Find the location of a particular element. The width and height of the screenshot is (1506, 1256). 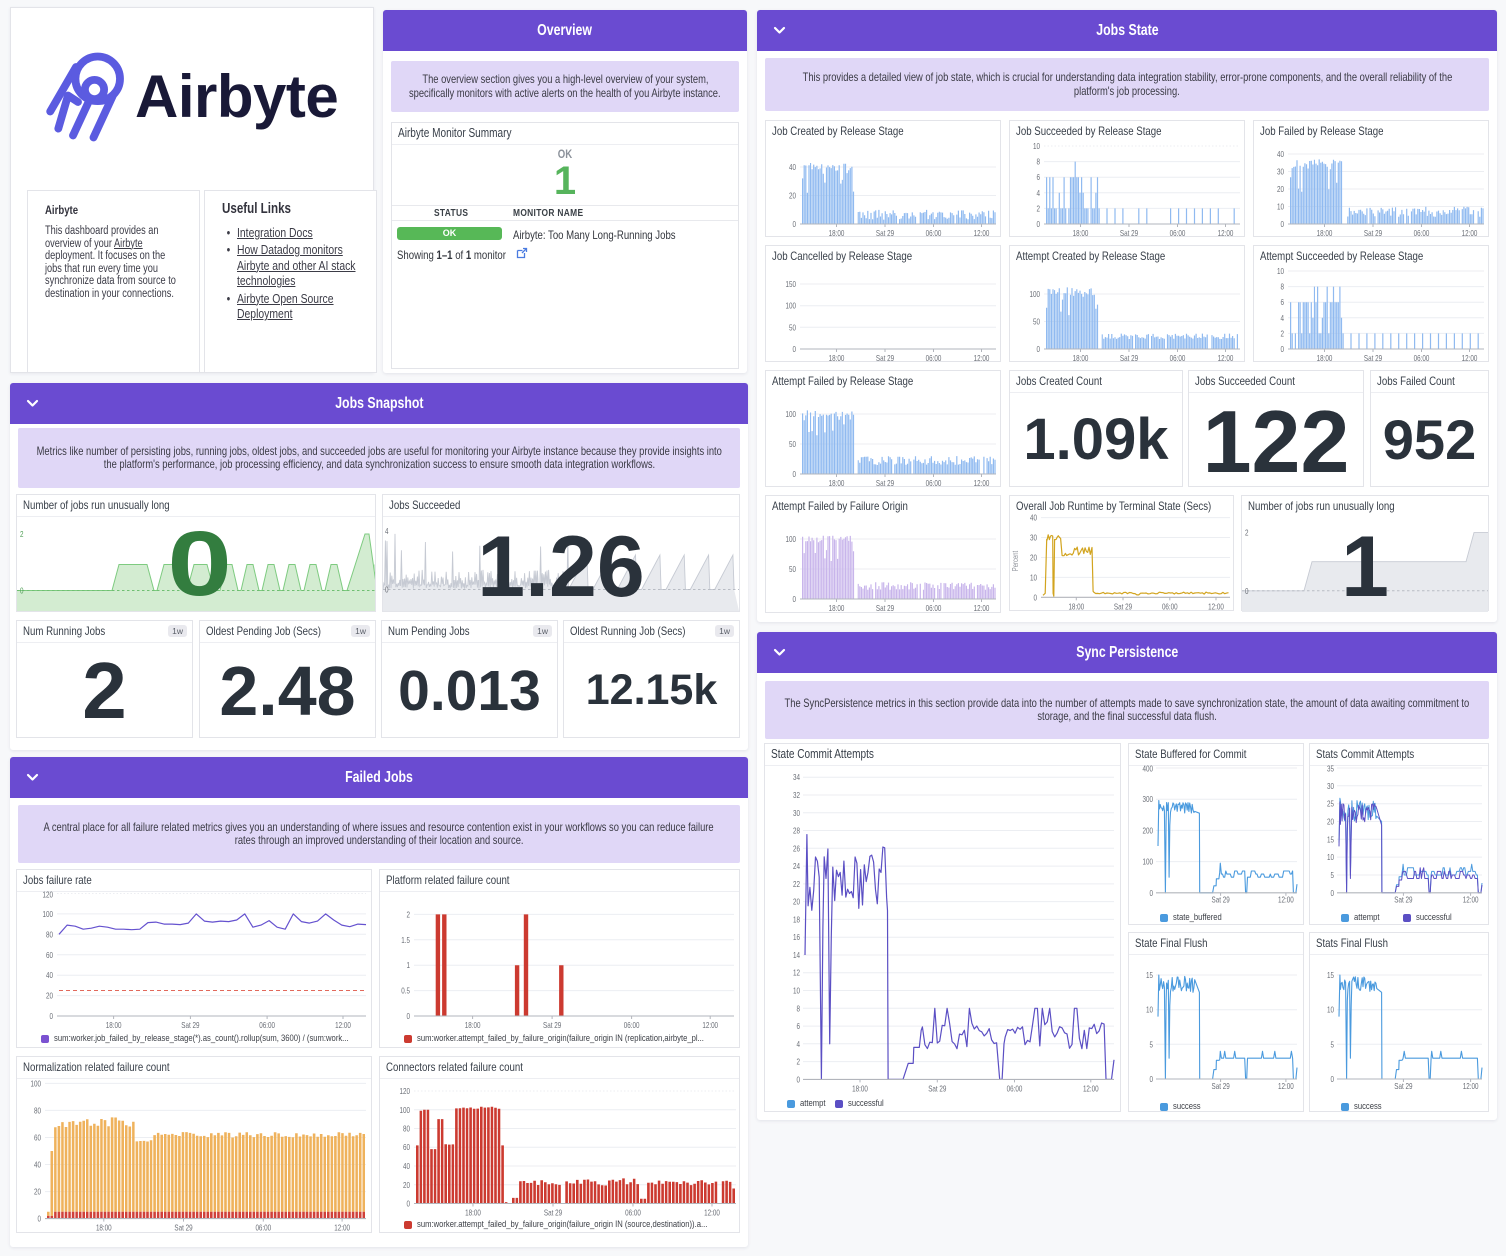

svg-text: 14 is located at coordinates (796, 955).